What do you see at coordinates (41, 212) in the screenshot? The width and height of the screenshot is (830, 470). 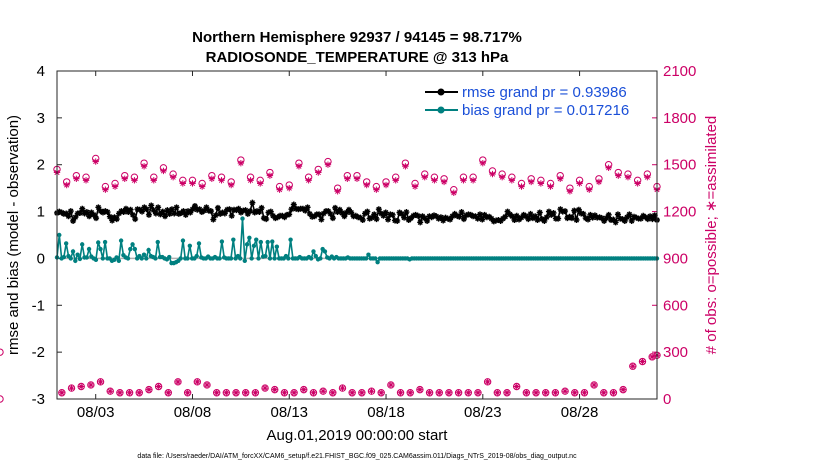 I see `y-left-tick-label: 1` at bounding box center [41, 212].